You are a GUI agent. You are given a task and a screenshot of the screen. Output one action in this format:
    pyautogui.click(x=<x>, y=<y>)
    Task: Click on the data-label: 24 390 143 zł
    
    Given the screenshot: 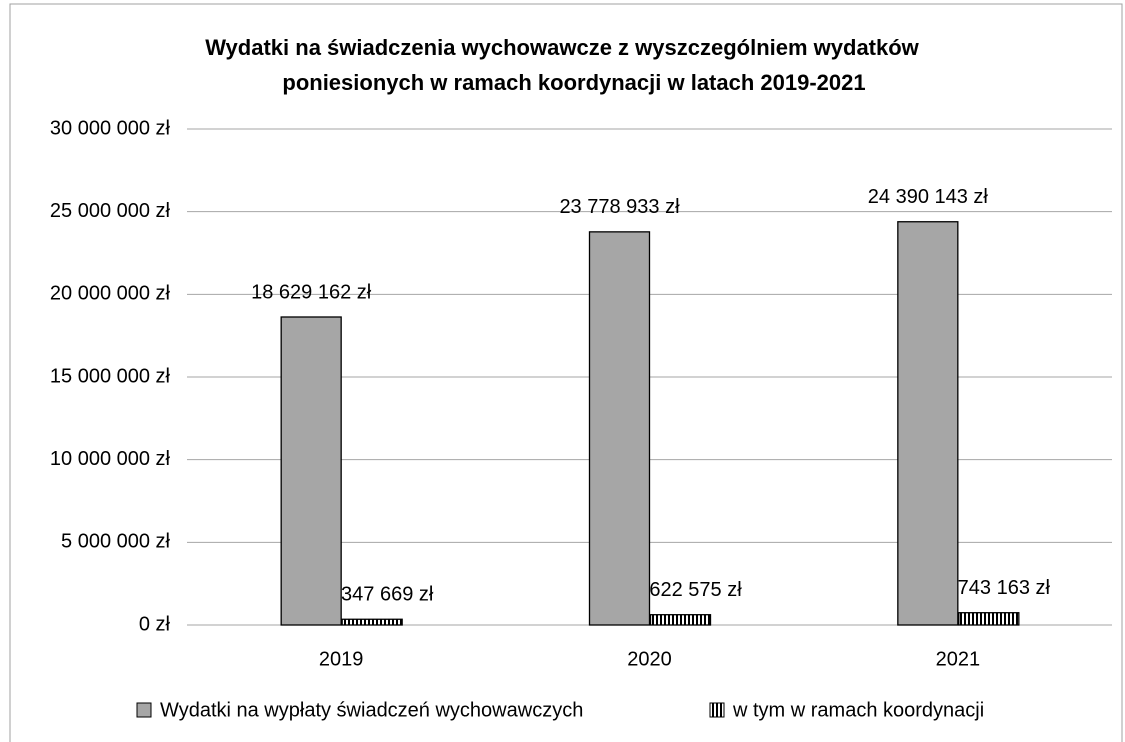 What is the action you would take?
    pyautogui.click(x=928, y=197)
    